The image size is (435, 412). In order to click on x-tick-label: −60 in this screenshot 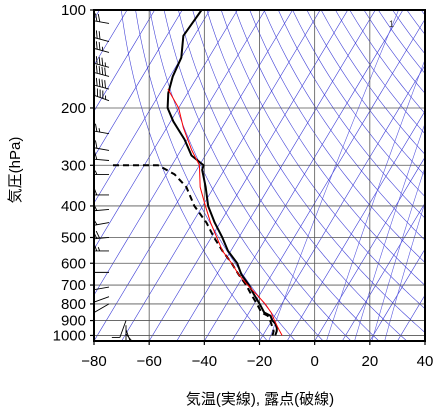, I will do `click(148, 361)`.